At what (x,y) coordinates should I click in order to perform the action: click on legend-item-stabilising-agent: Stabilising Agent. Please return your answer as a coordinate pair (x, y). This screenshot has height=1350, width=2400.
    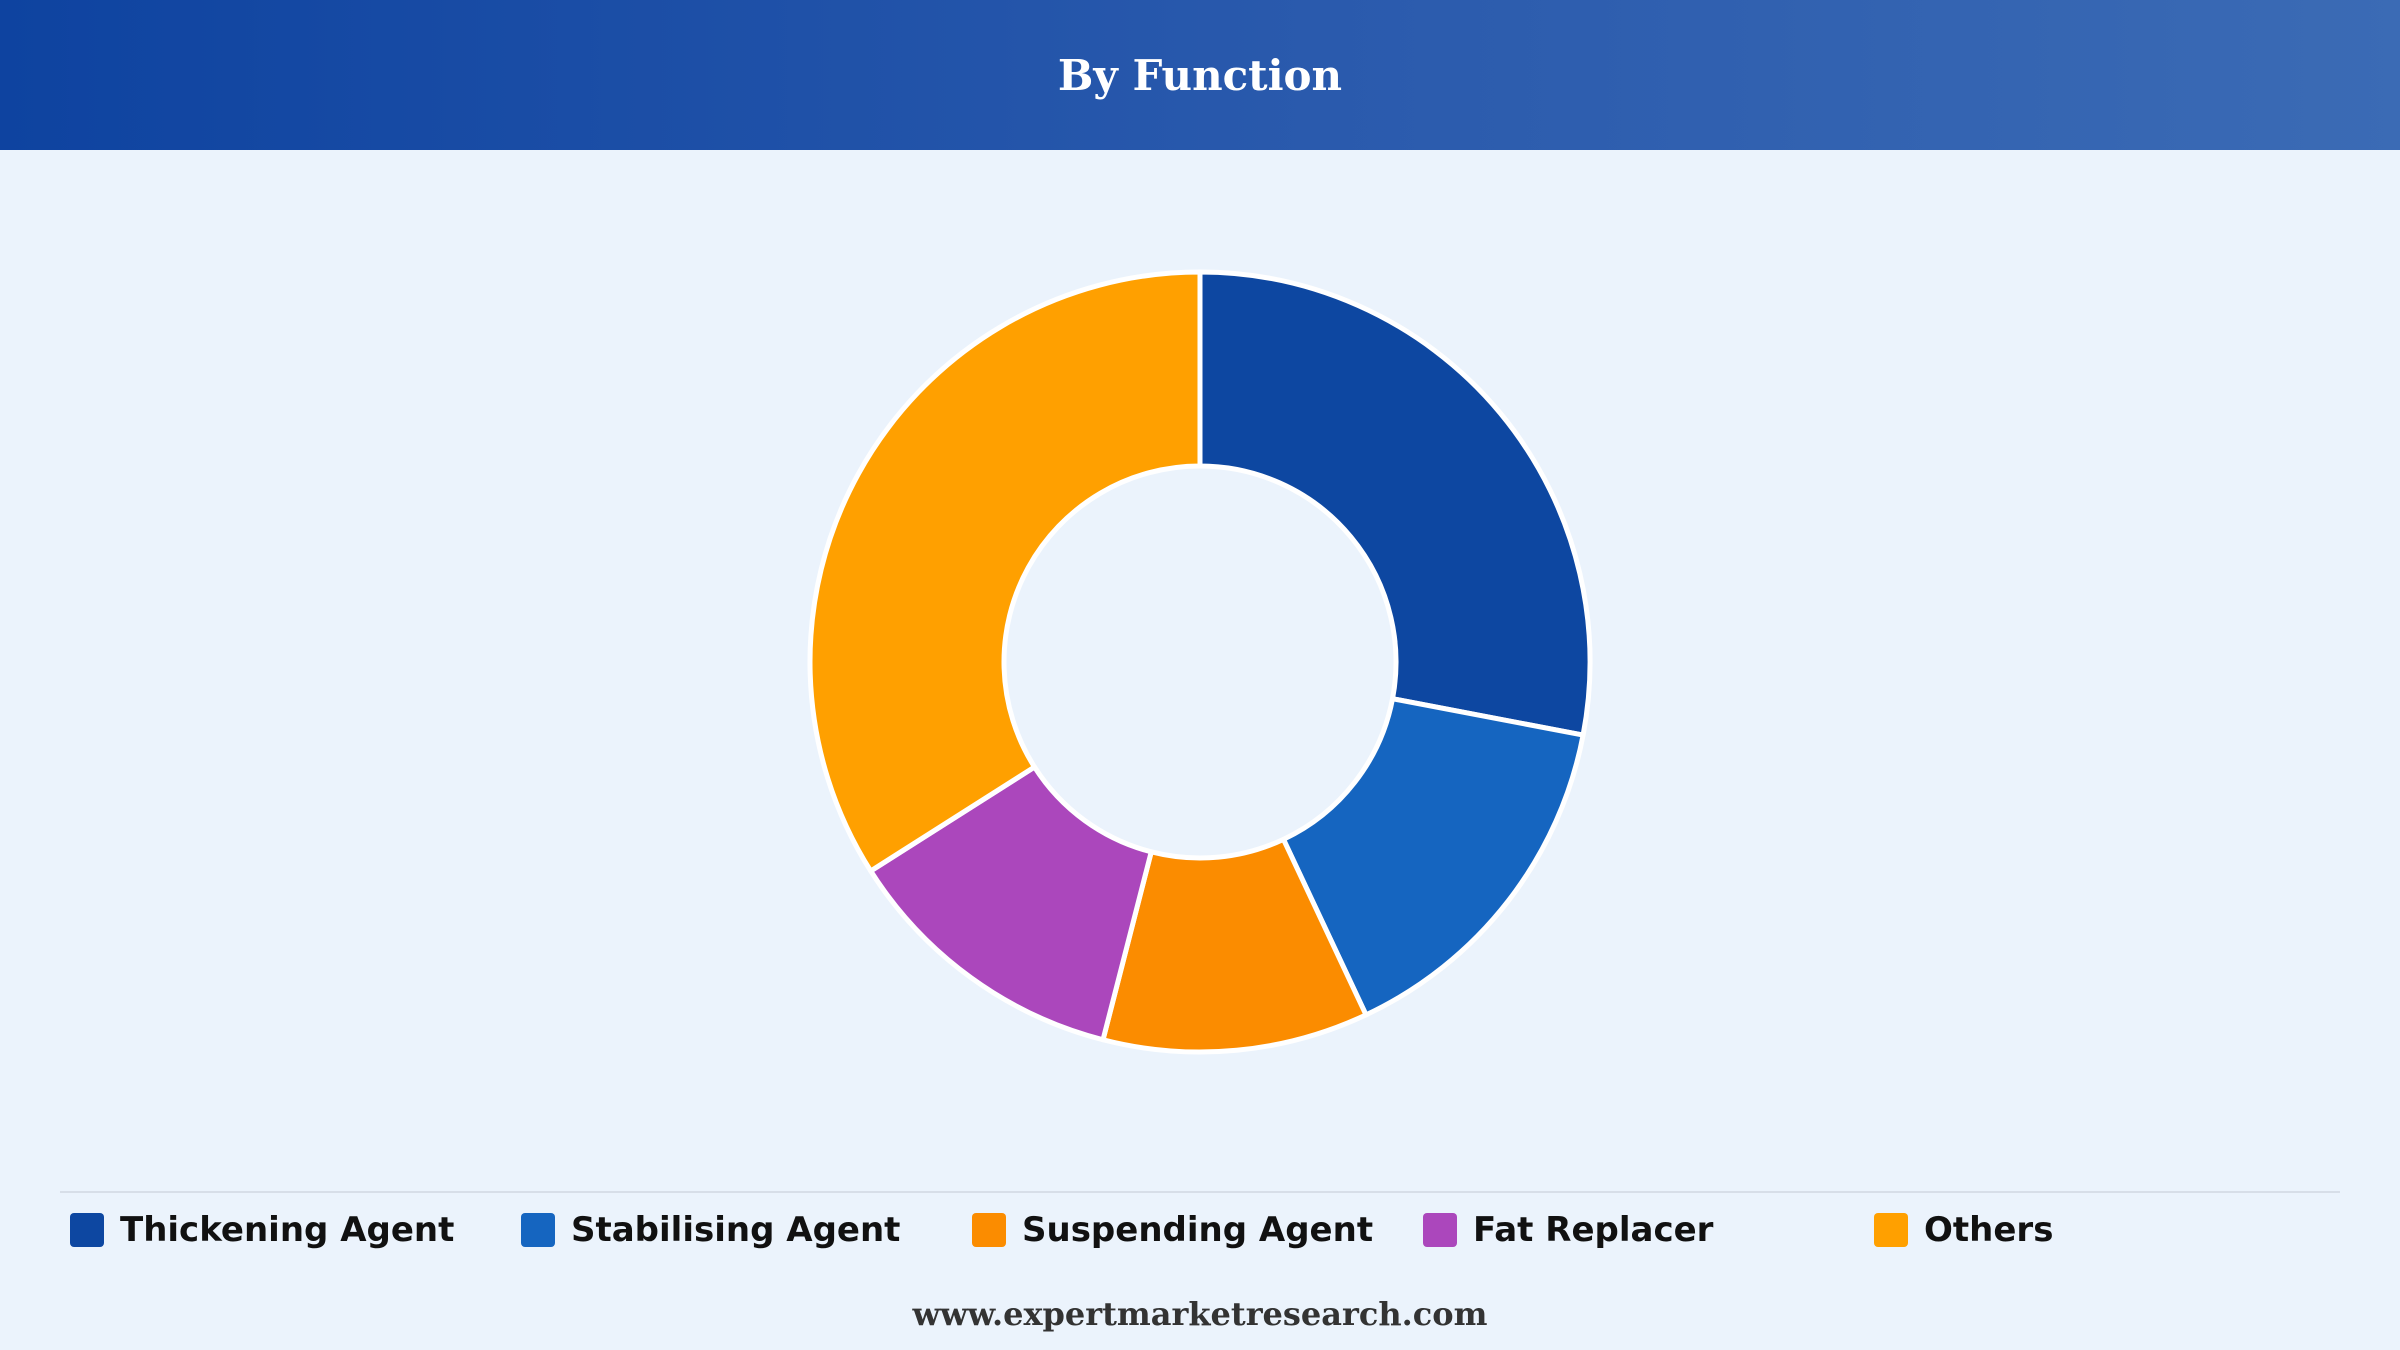
    Looking at the image, I should click on (710, 1230).